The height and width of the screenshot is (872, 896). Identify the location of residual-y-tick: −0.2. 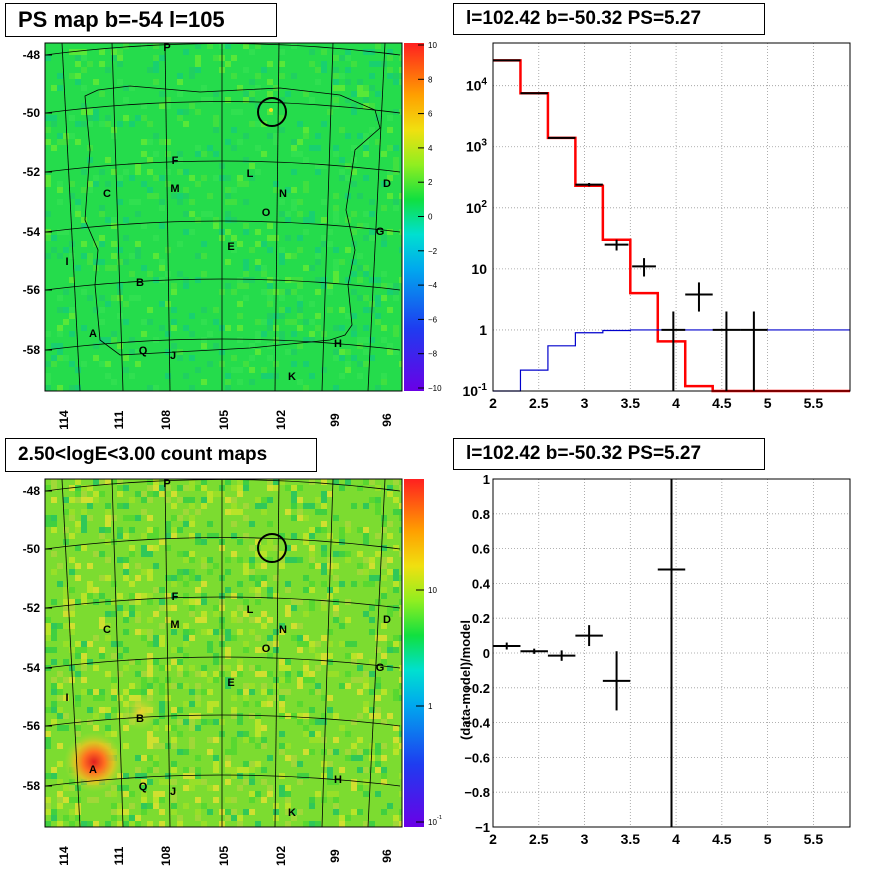
(477, 688).